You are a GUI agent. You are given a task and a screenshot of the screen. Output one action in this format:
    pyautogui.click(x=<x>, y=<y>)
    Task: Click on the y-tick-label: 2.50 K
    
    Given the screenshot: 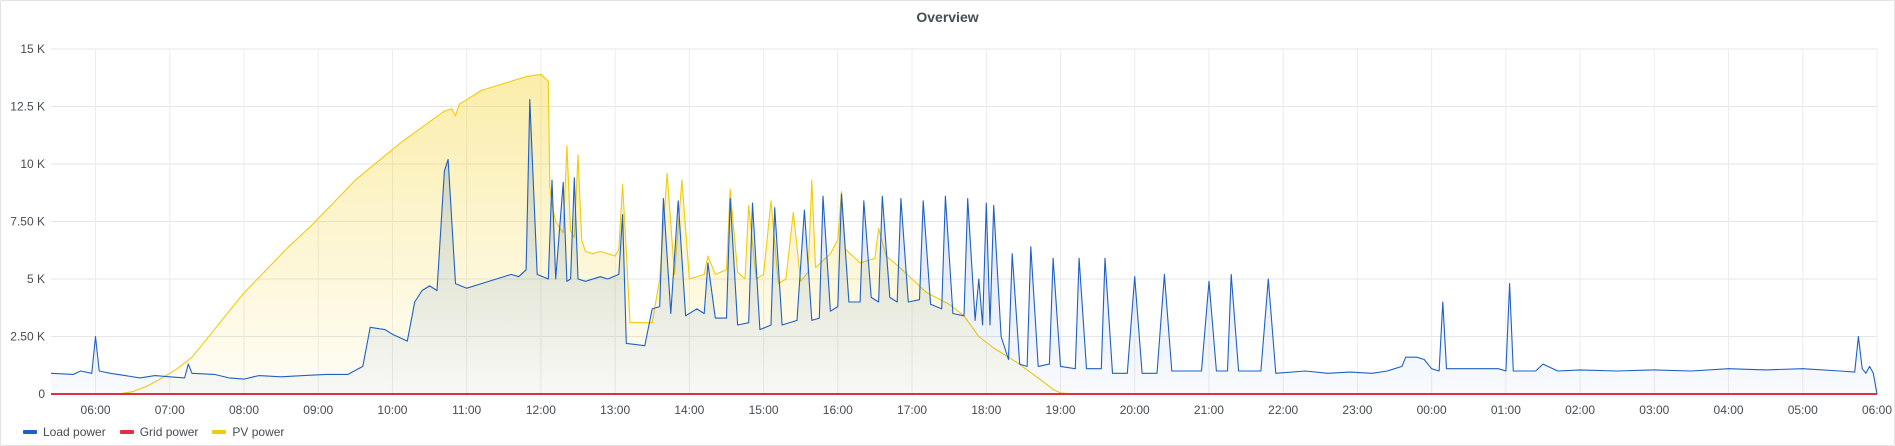 What is the action you would take?
    pyautogui.click(x=27, y=337)
    